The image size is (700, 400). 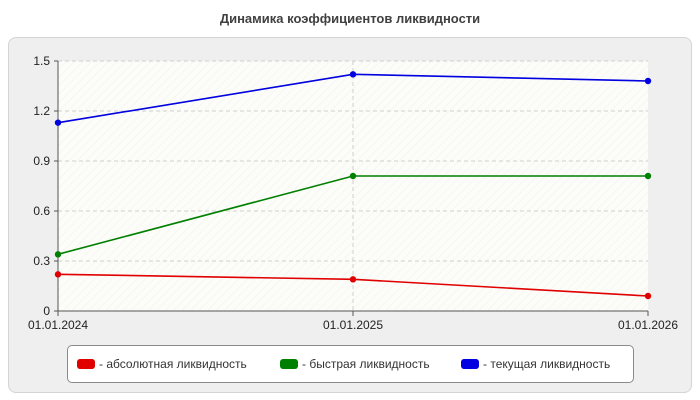 I want to click on x-tick-label: 01.01.2026, so click(x=648, y=325).